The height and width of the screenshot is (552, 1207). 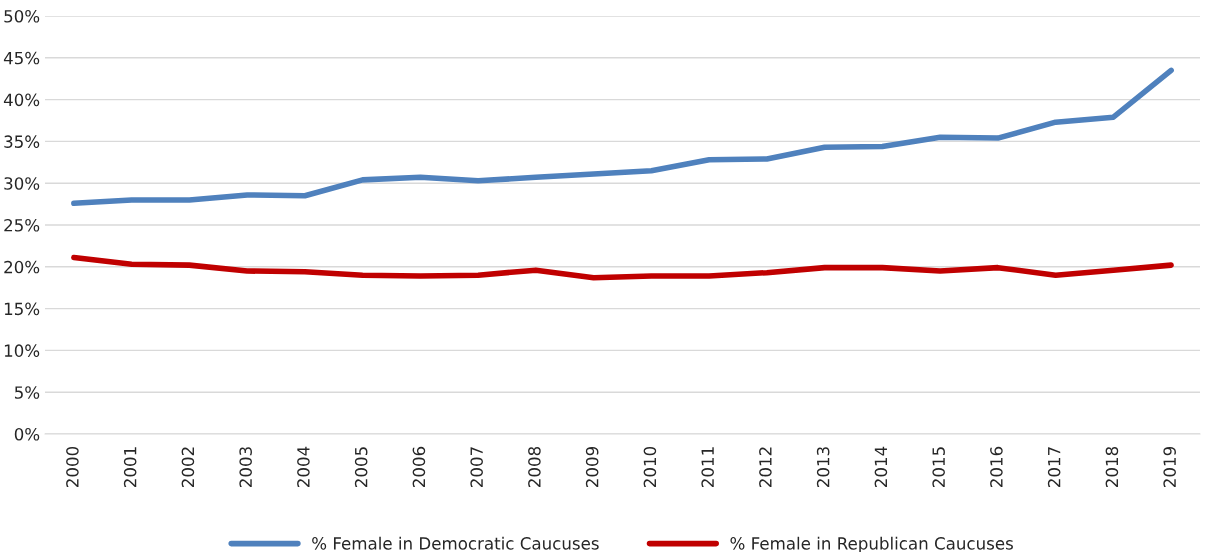 What do you see at coordinates (650, 466) in the screenshot?
I see `x-tick-label: 2010` at bounding box center [650, 466].